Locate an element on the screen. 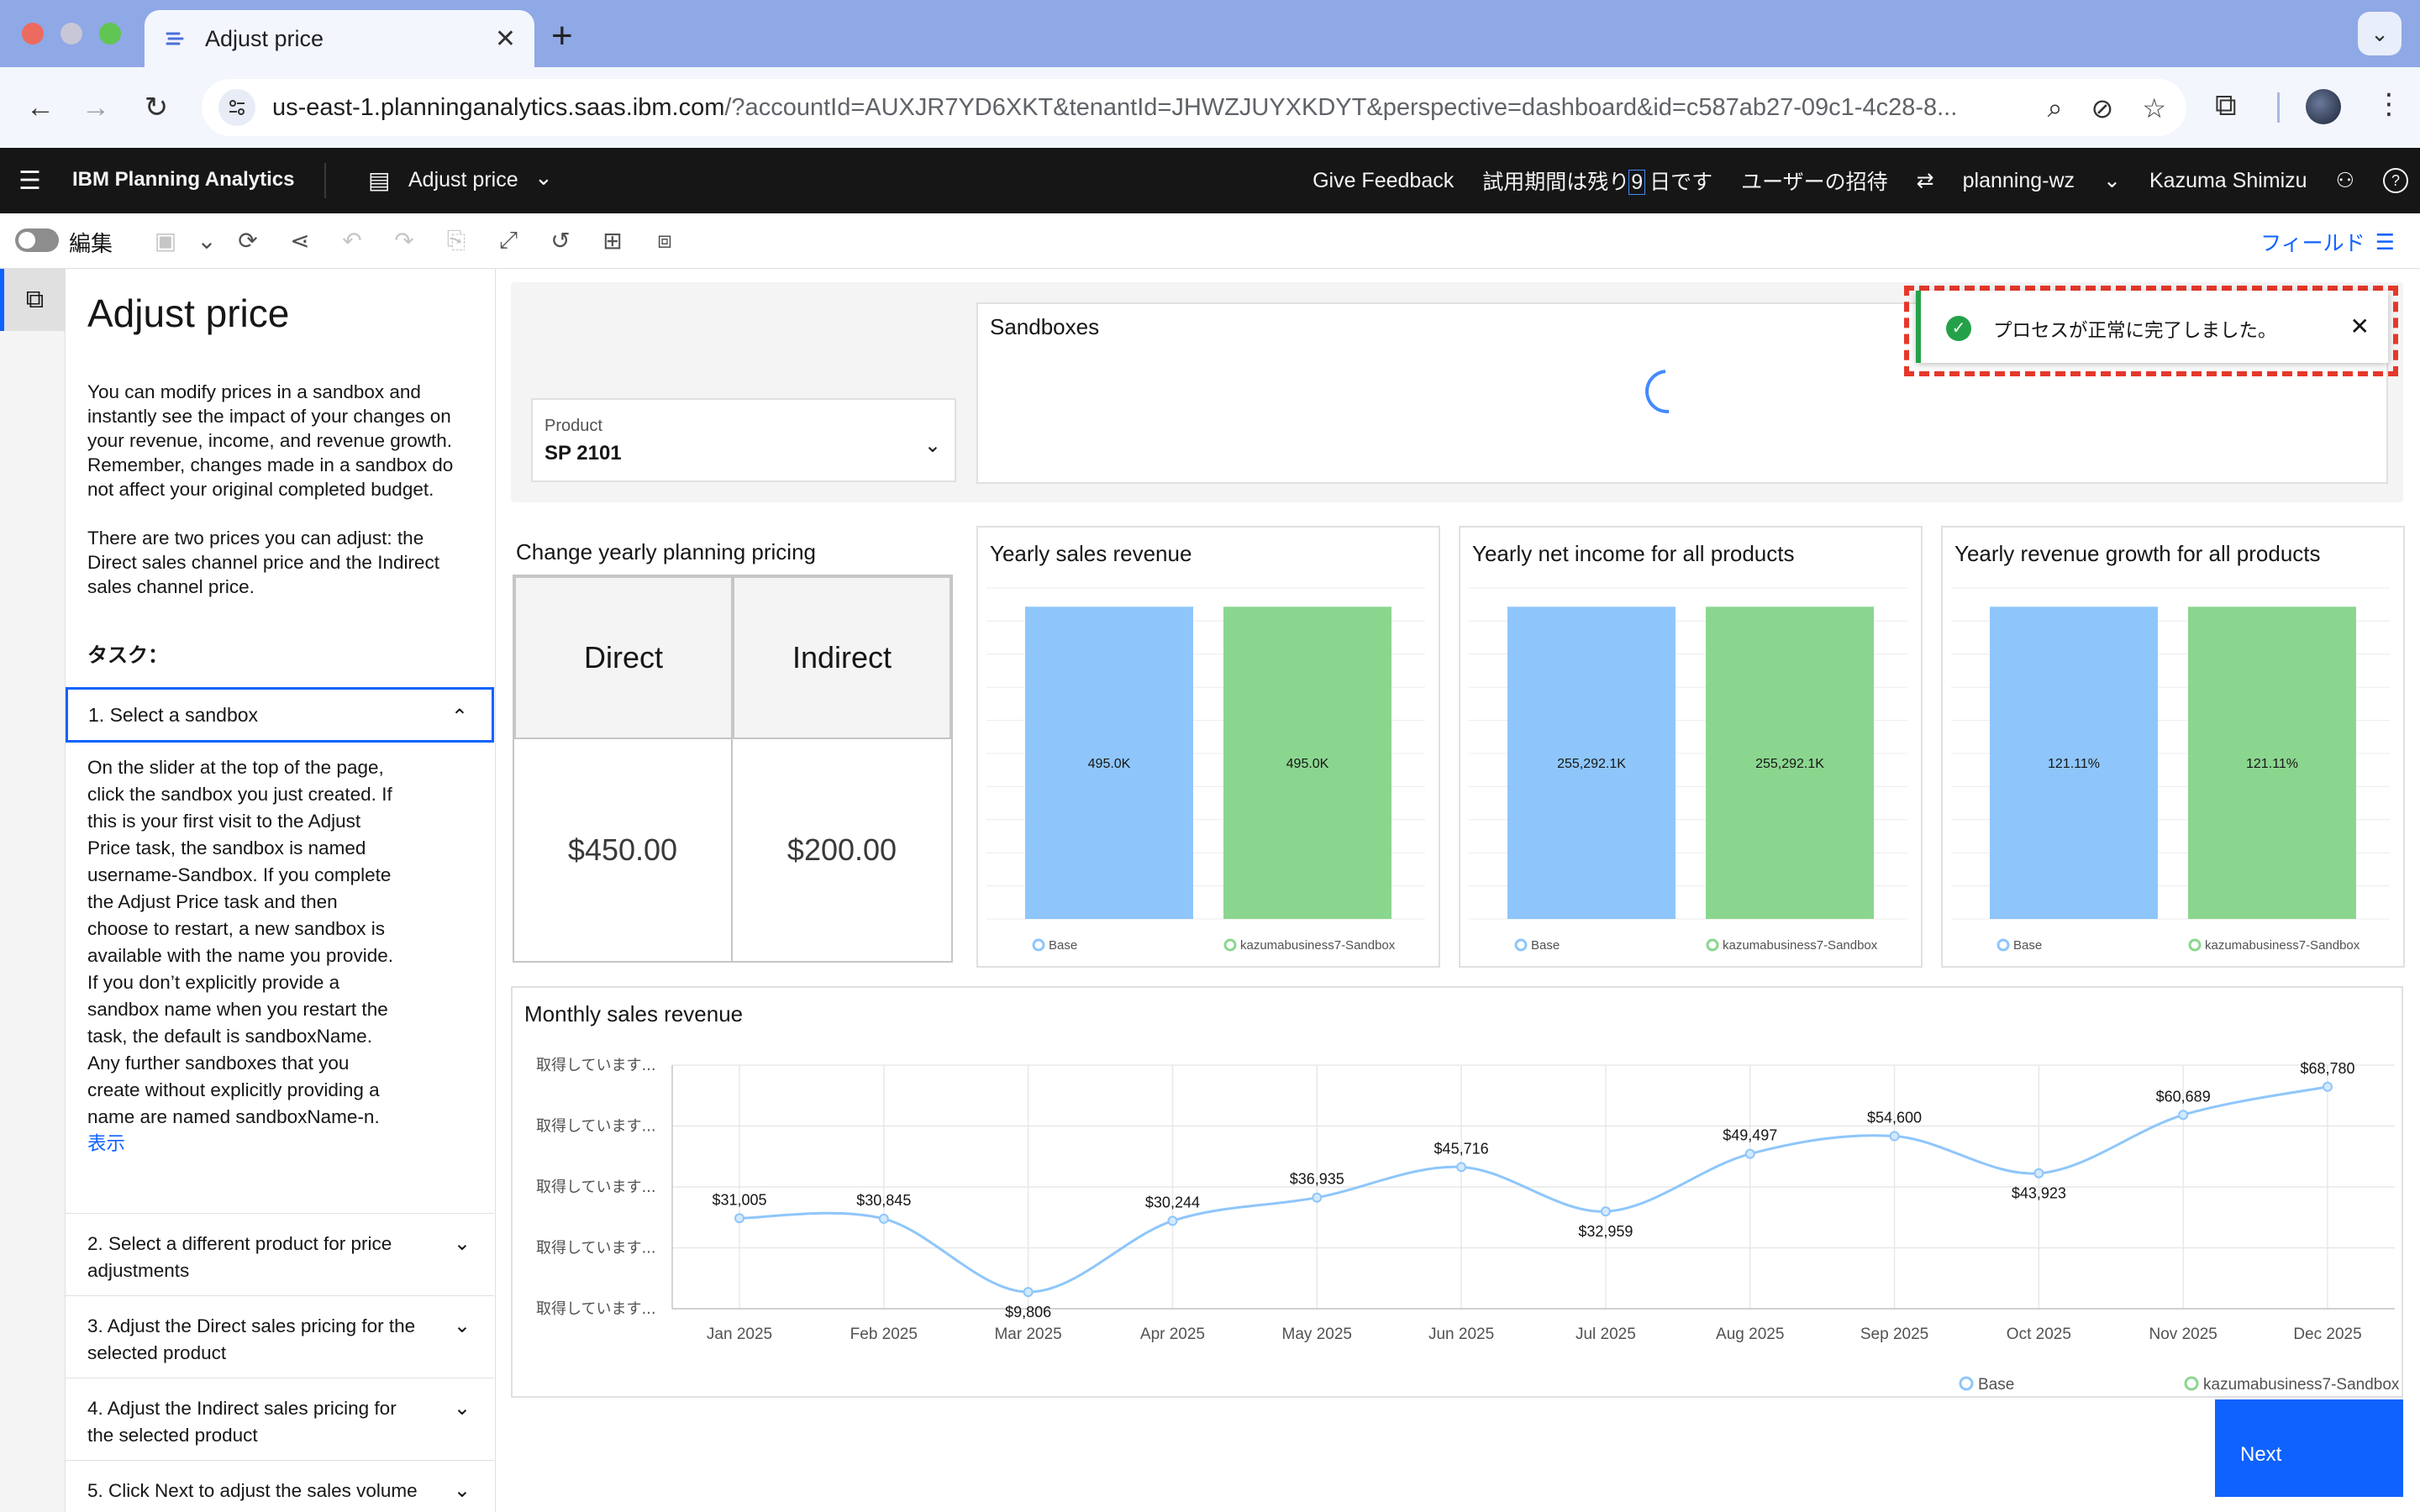  product-selector: Product SP 2101 ⌄ is located at coordinates (743, 440).